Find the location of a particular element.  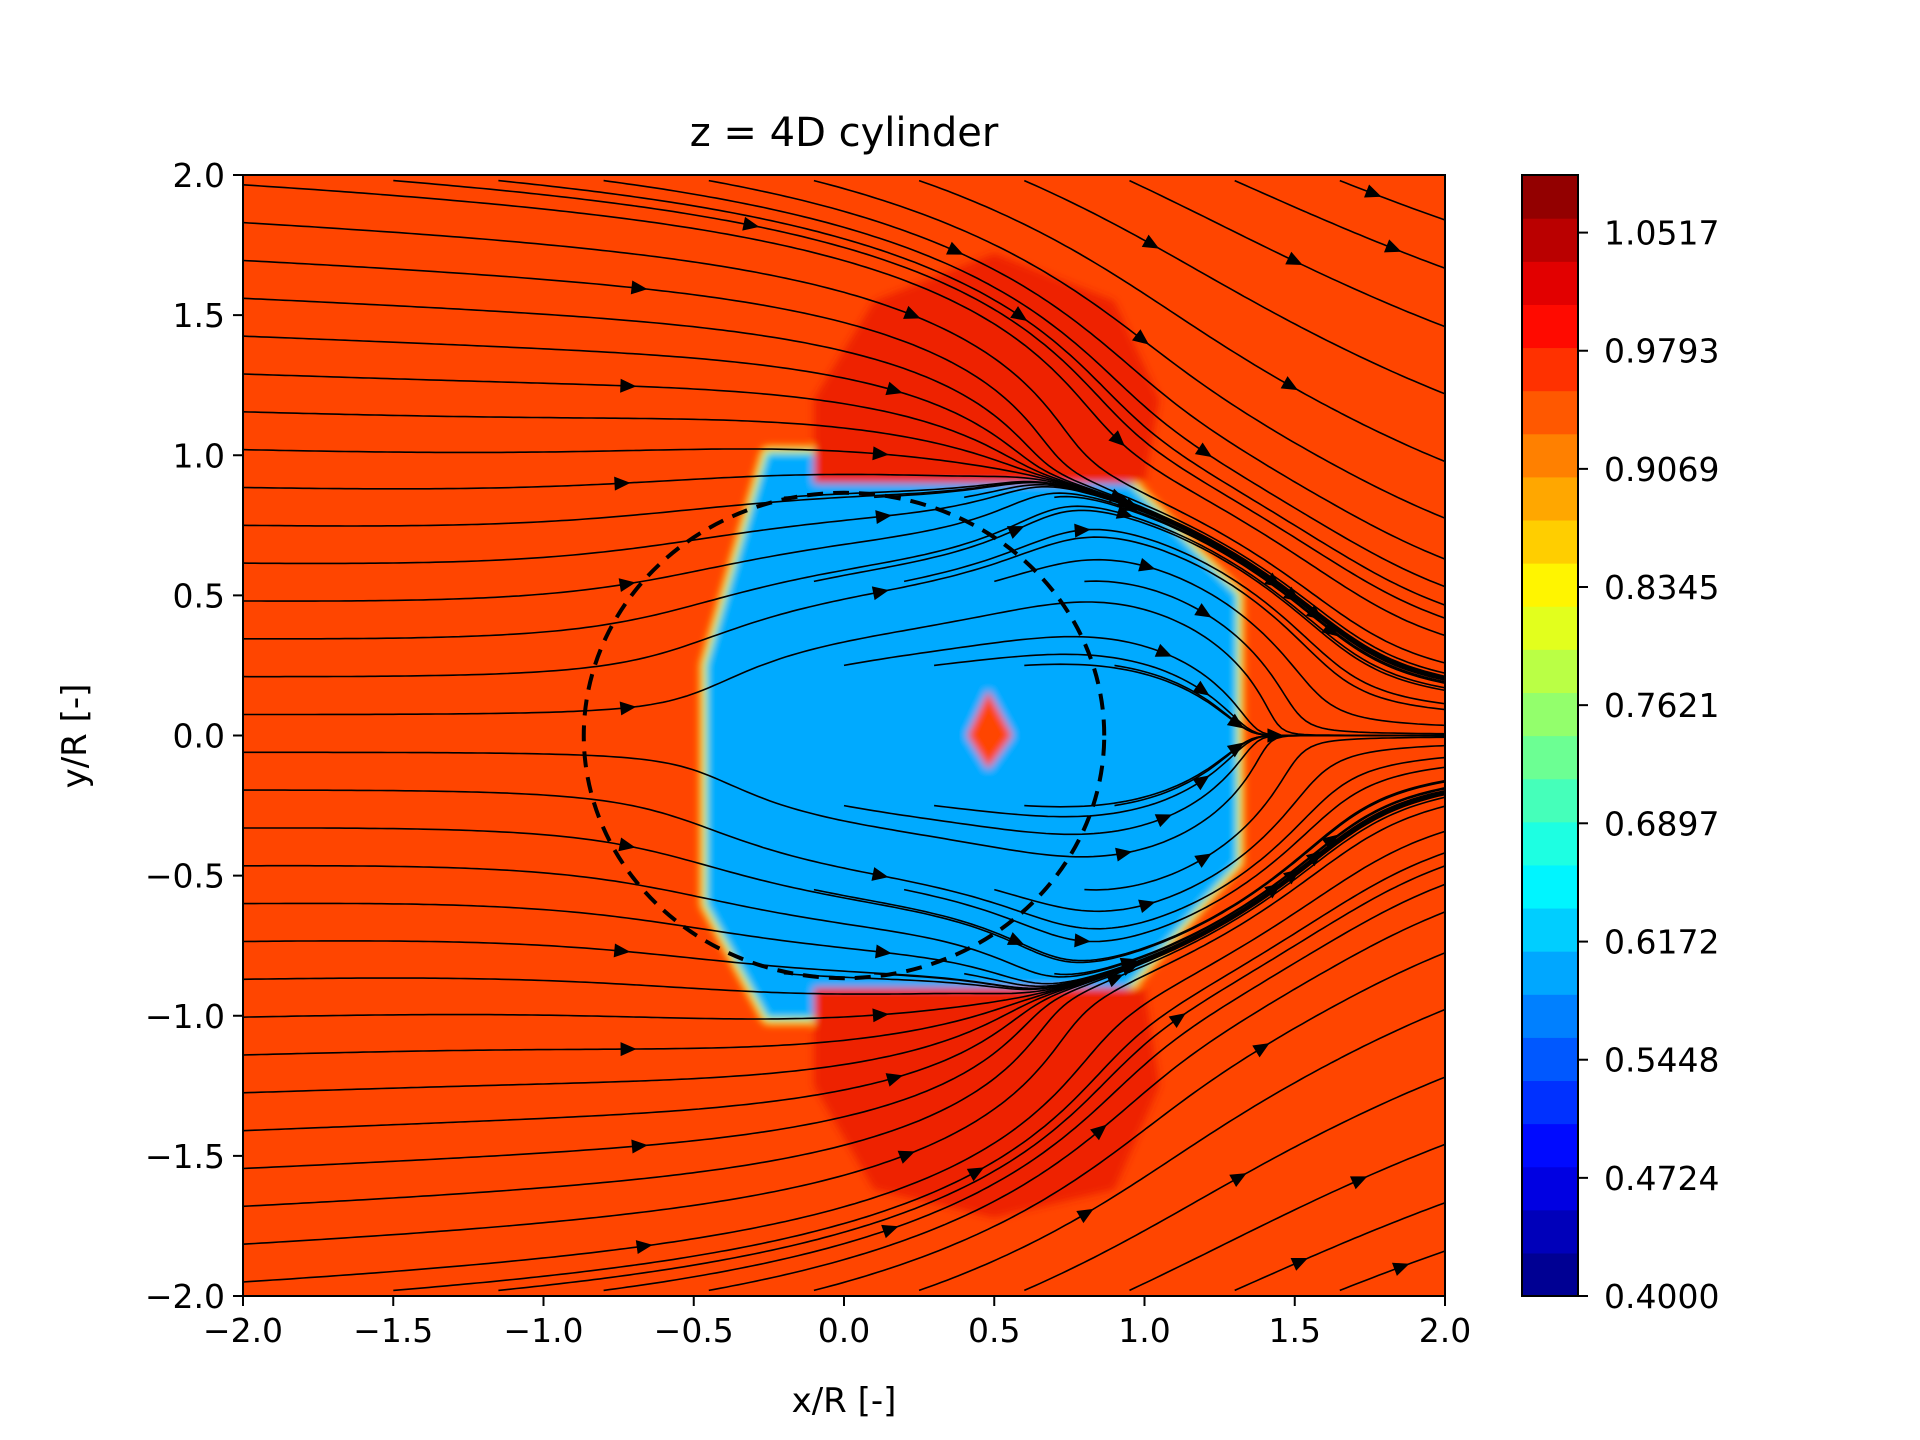

colorbar-frame is located at coordinates (1550, 735).